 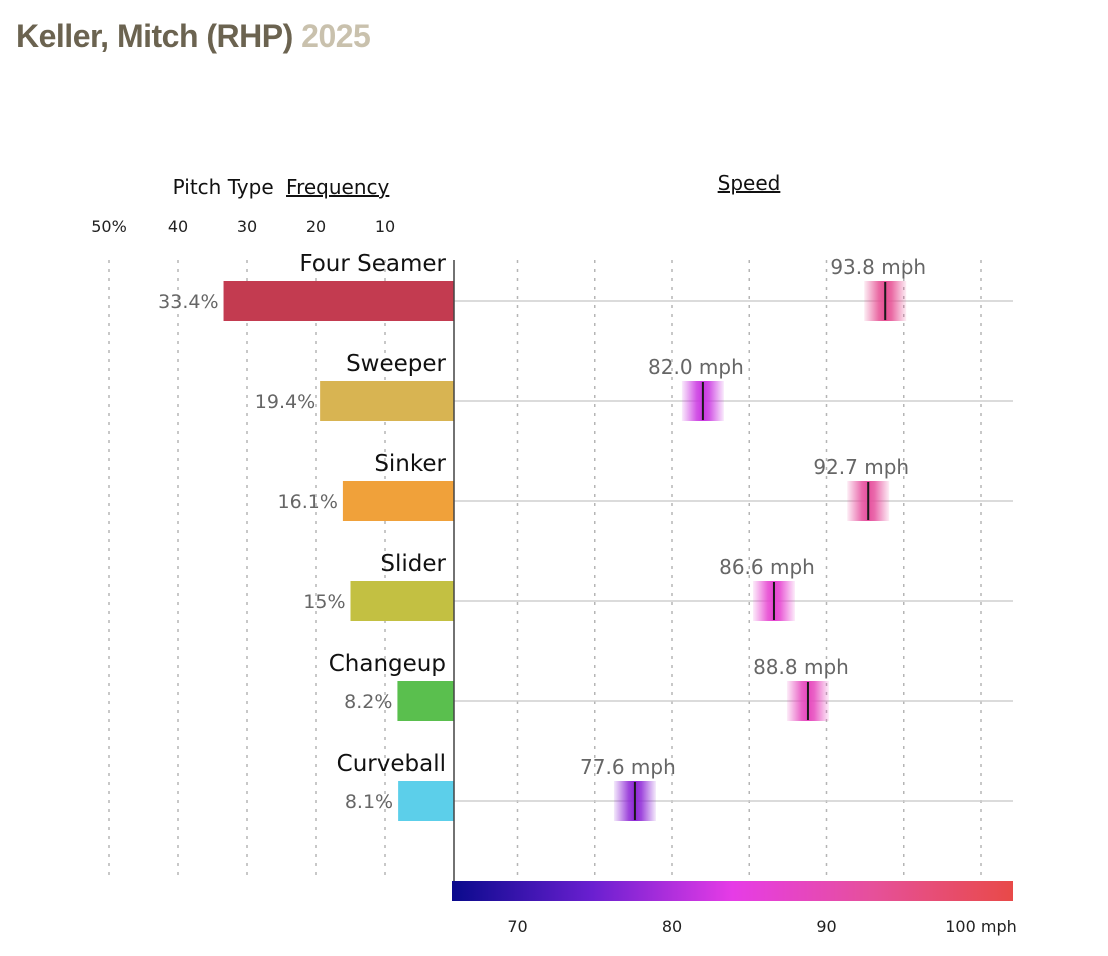 What do you see at coordinates (336, 36) in the screenshot?
I see `season-year: 2025` at bounding box center [336, 36].